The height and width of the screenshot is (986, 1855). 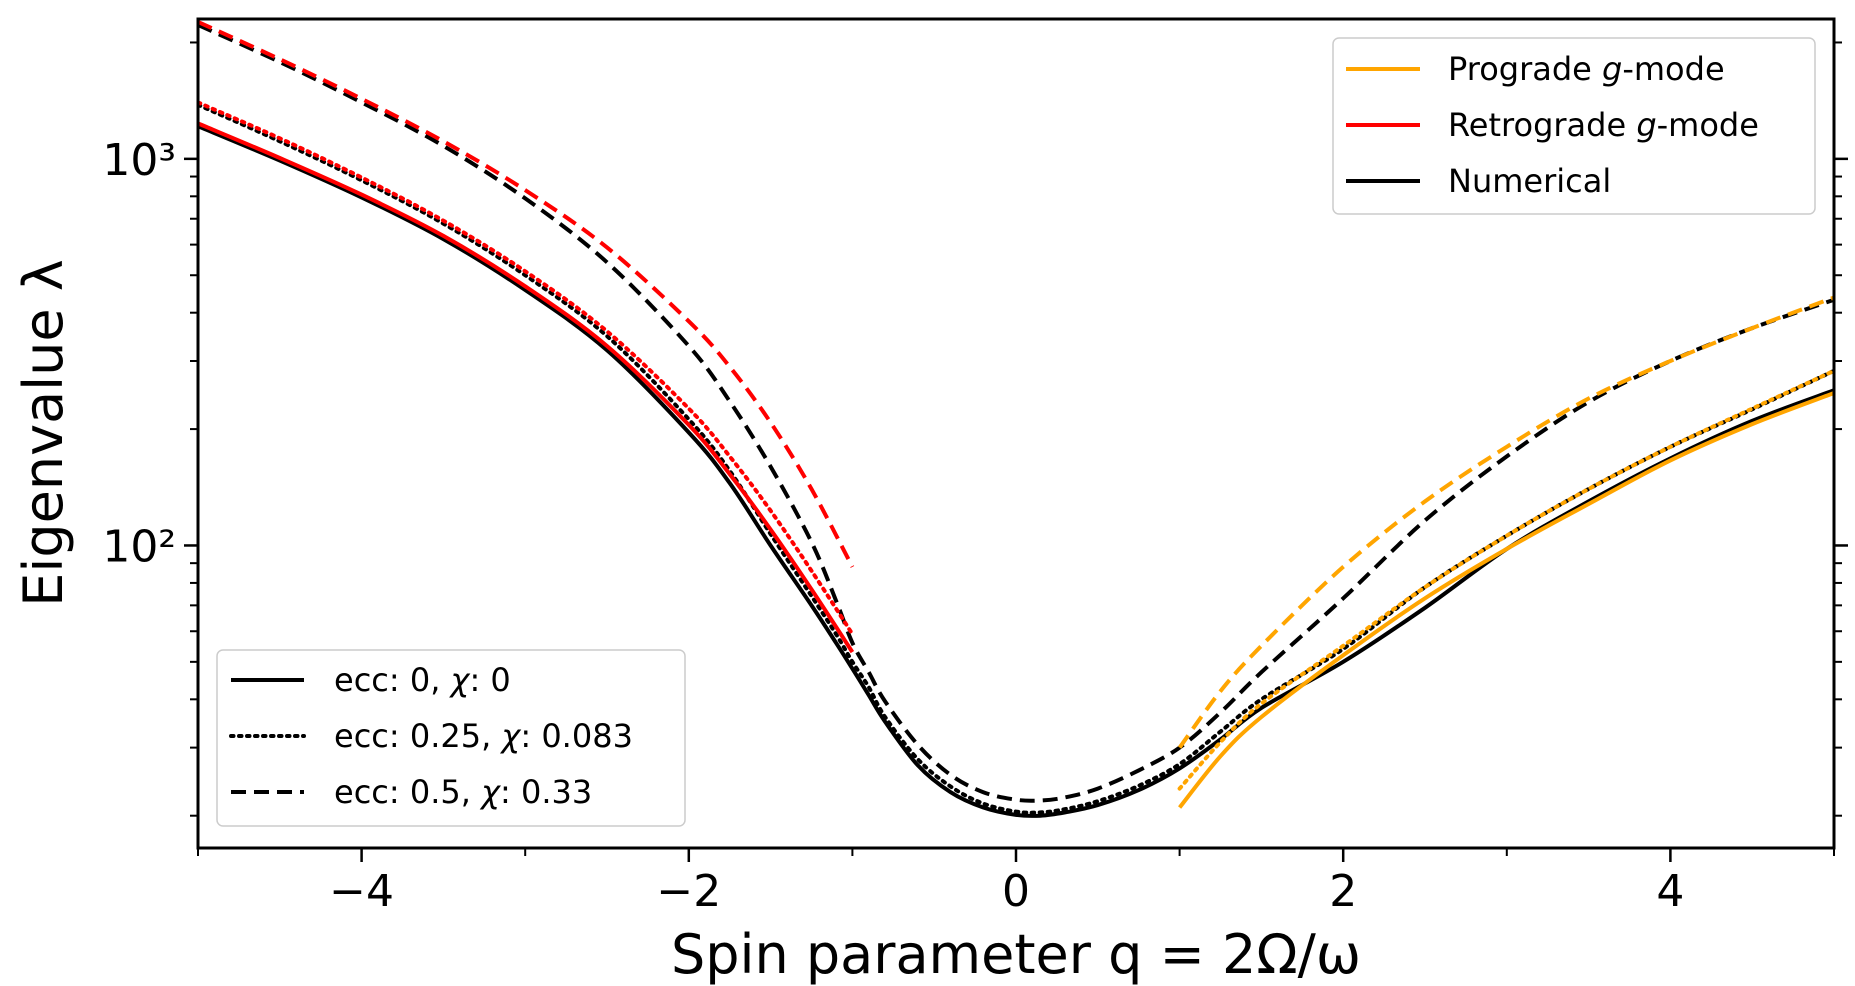 I want to click on color-legend-box, so click(x=1574, y=126).